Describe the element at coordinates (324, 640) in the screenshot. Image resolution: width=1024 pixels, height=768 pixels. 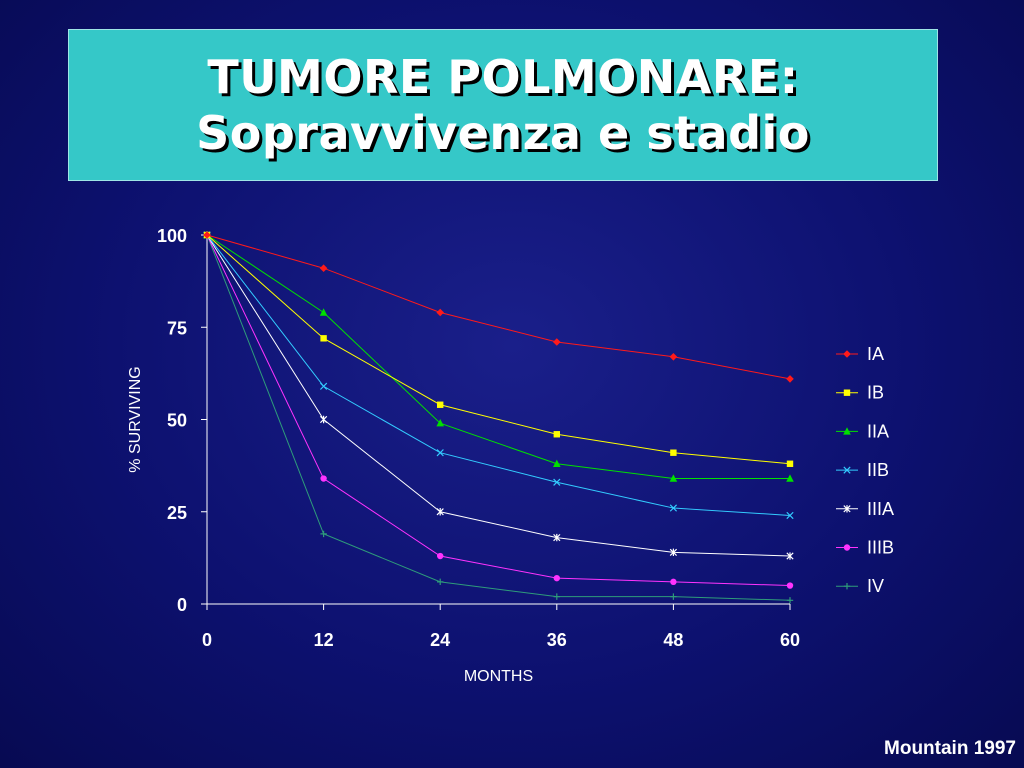
I see `x-tick-label: 12` at that location.